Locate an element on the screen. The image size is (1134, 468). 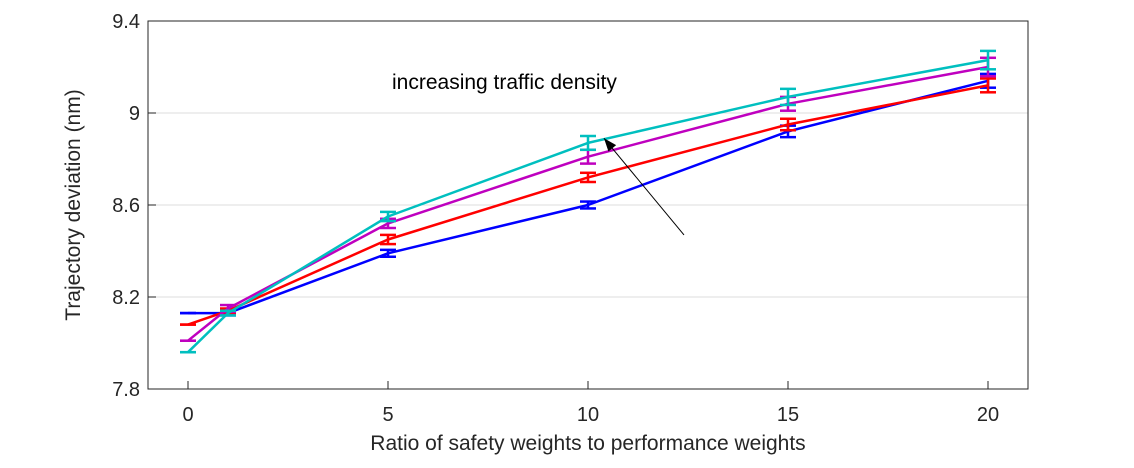
x-tick-label: 15 is located at coordinates (788, 415).